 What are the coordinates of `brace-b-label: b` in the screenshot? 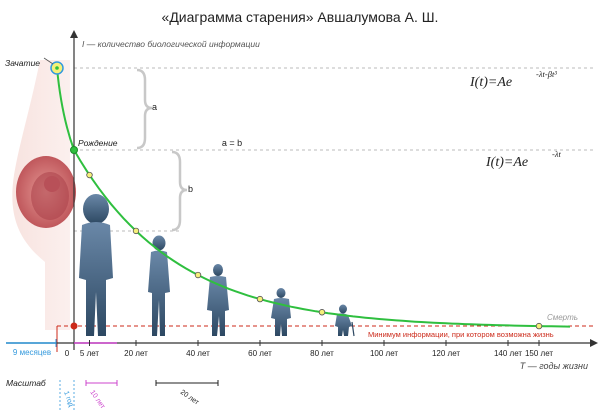 It's located at (190, 189).